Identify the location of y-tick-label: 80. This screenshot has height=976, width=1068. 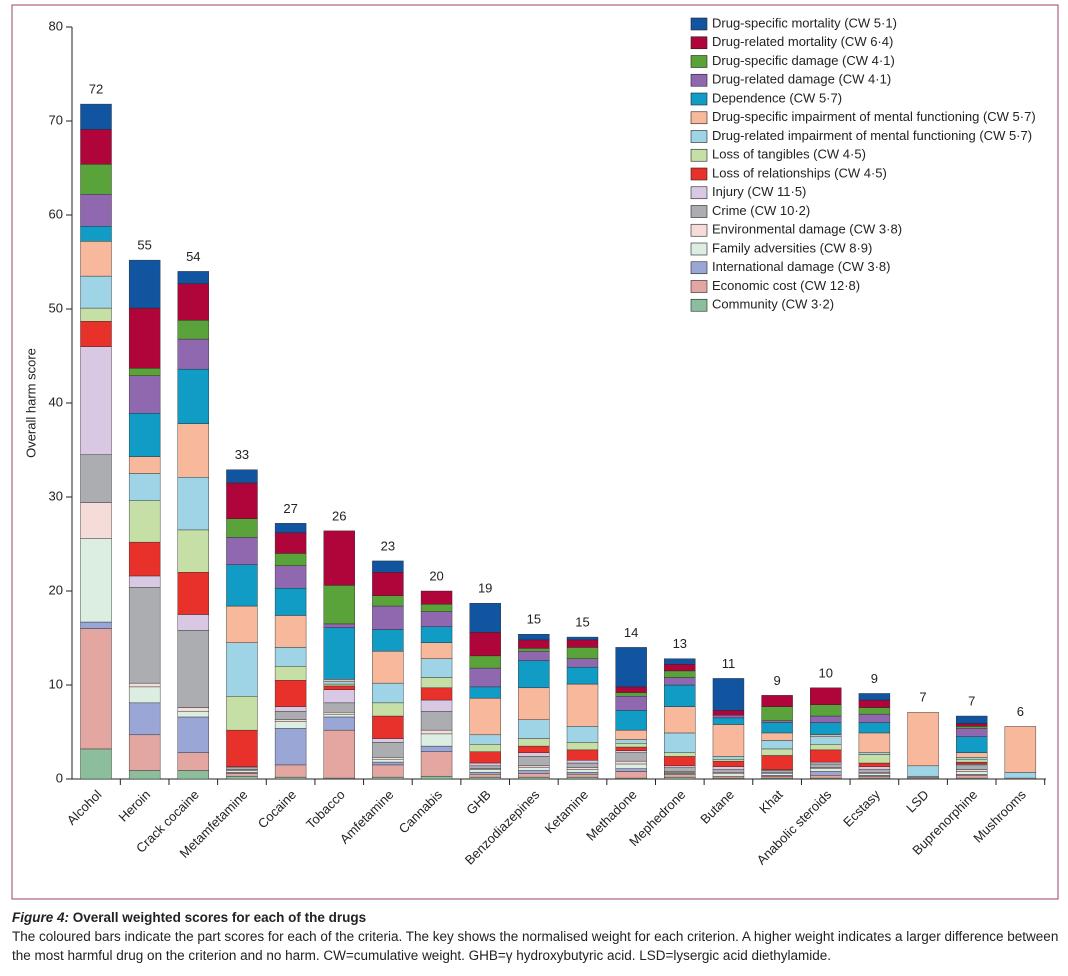
(56, 25).